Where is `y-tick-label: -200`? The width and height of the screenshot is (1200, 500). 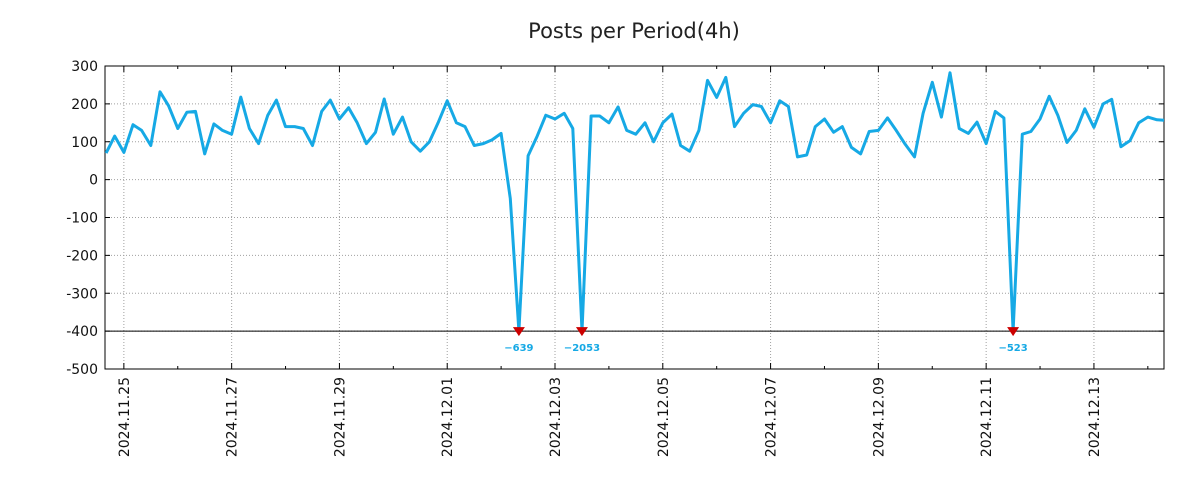
y-tick-label: -200 is located at coordinates (82, 256).